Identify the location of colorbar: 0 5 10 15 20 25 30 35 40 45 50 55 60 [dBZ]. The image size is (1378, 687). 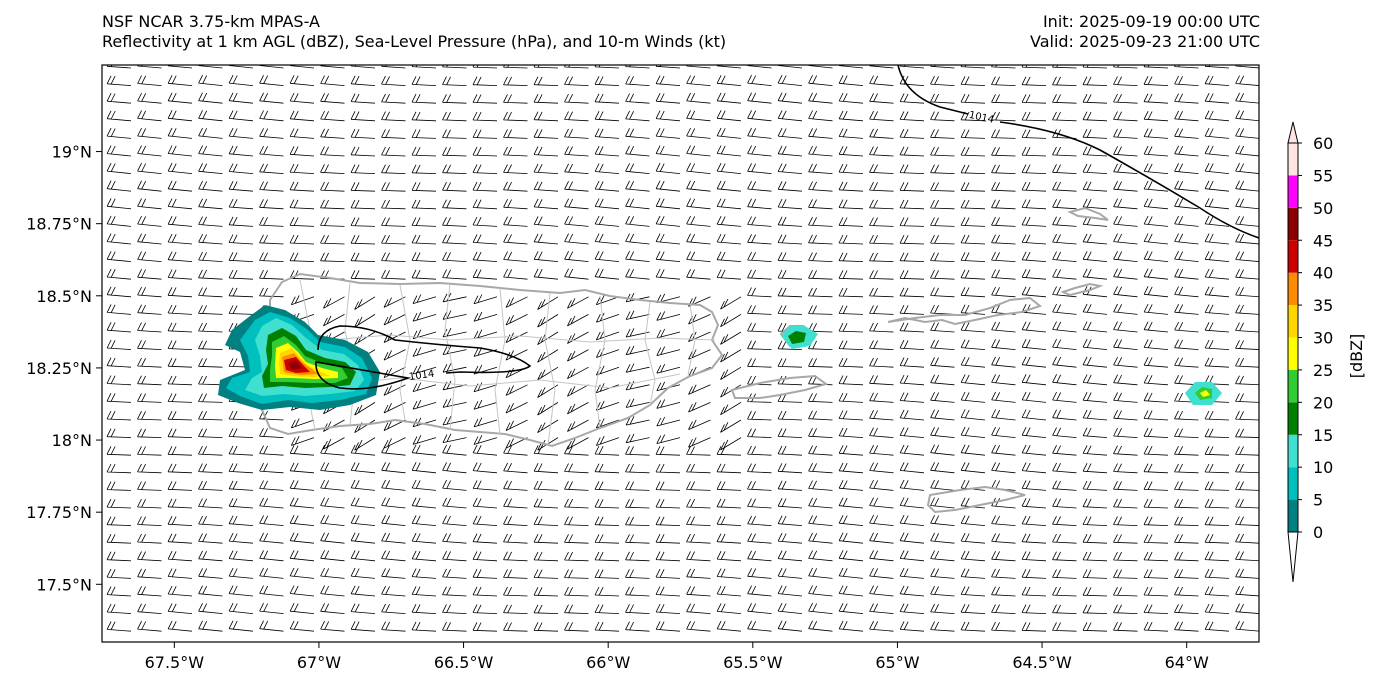
(1326, 352).